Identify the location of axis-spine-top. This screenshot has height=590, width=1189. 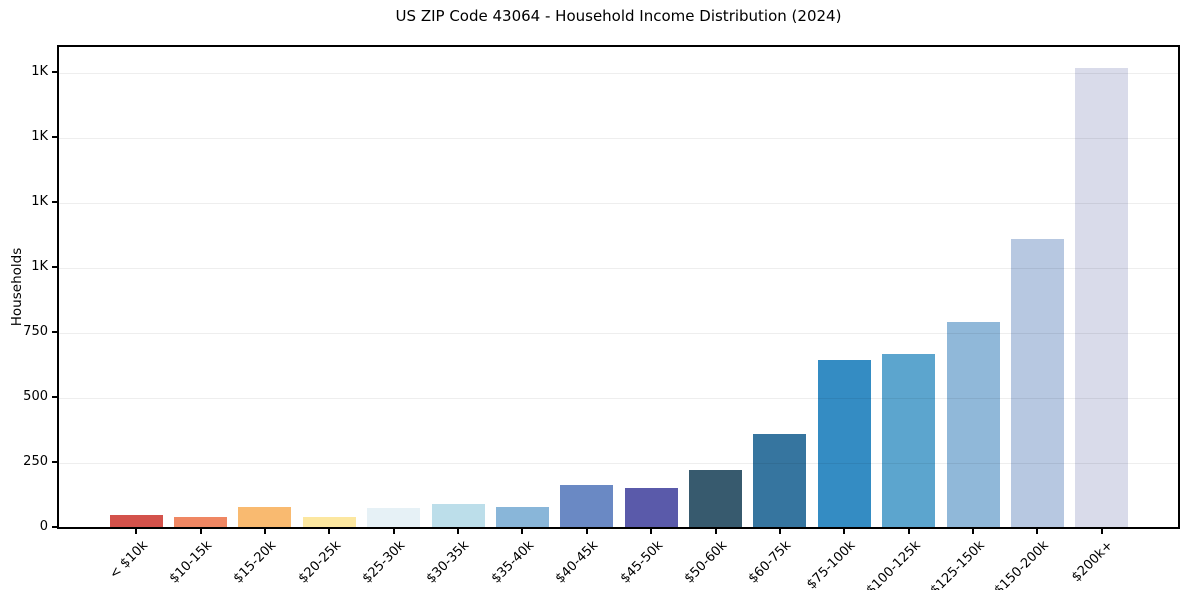
(618, 46).